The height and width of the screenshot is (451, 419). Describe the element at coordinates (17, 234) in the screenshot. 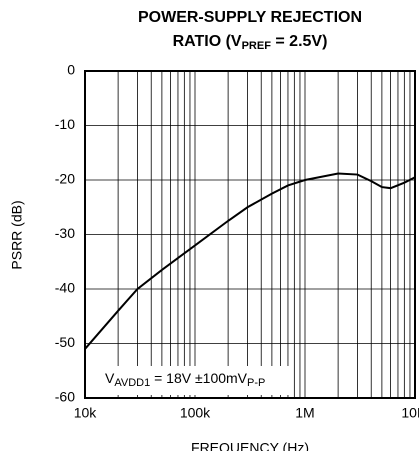

I see `y-axis-label: PSRR (dB)` at that location.